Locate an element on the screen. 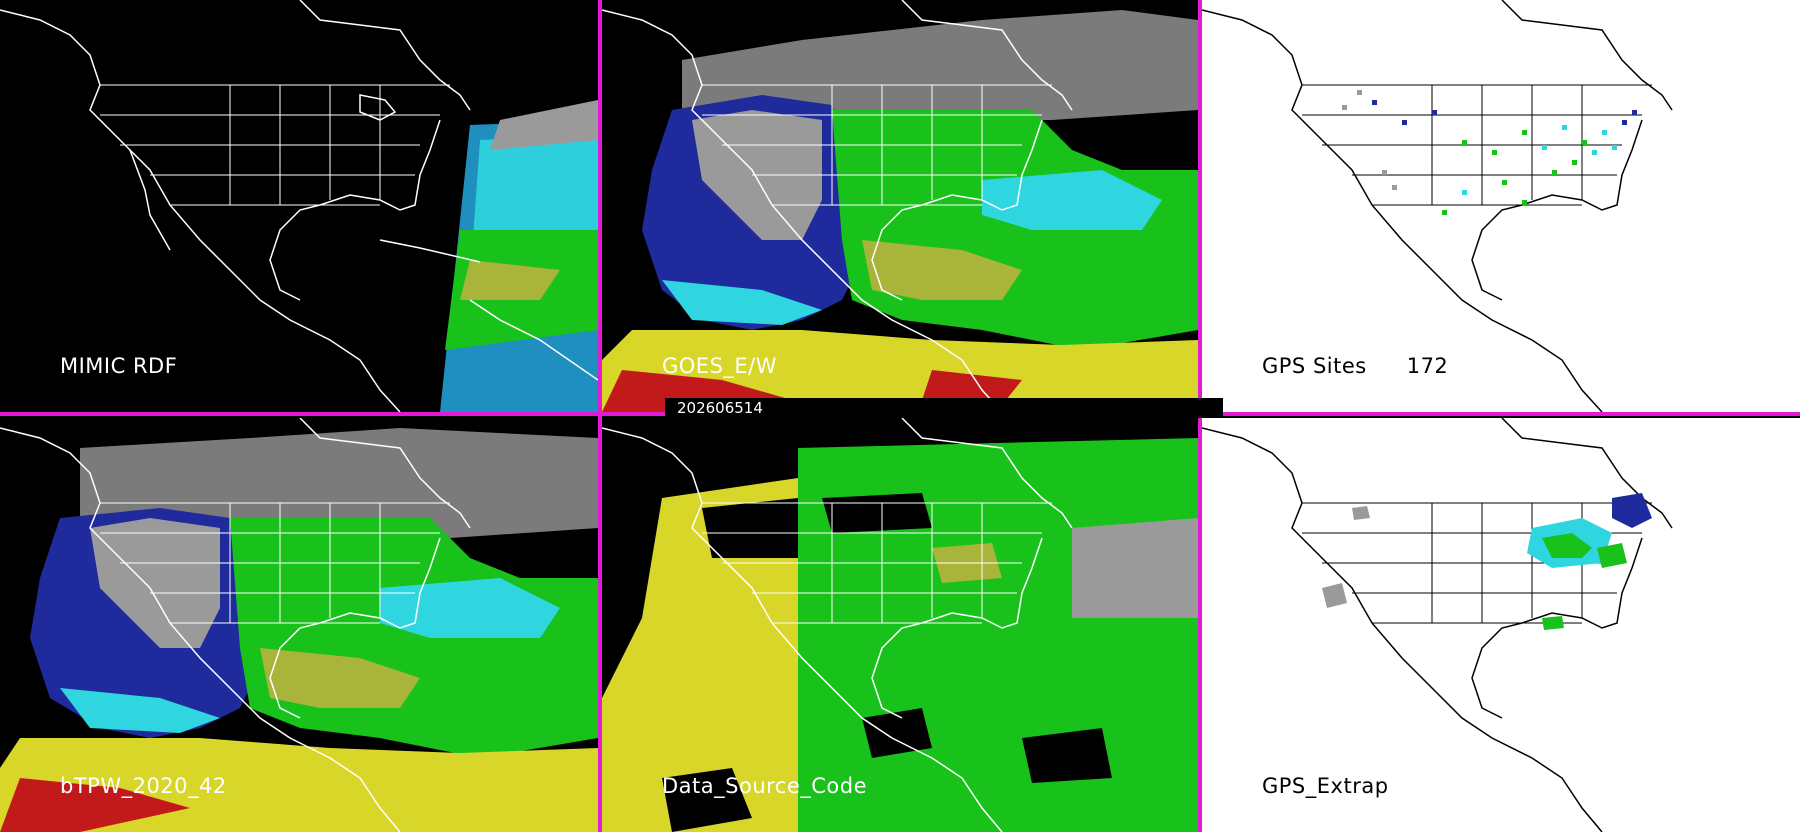 The width and height of the screenshot is (1800, 832). divider-vertical-left is located at coordinates (600, 416).